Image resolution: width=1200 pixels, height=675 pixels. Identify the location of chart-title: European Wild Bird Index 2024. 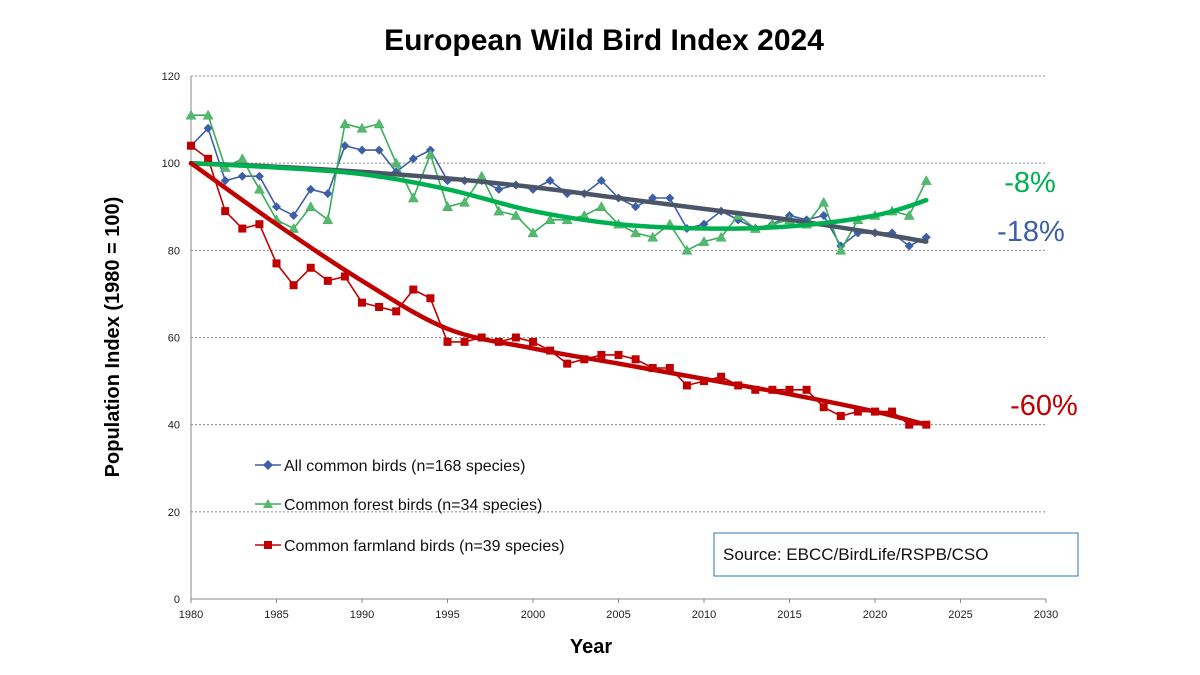
(604, 40).